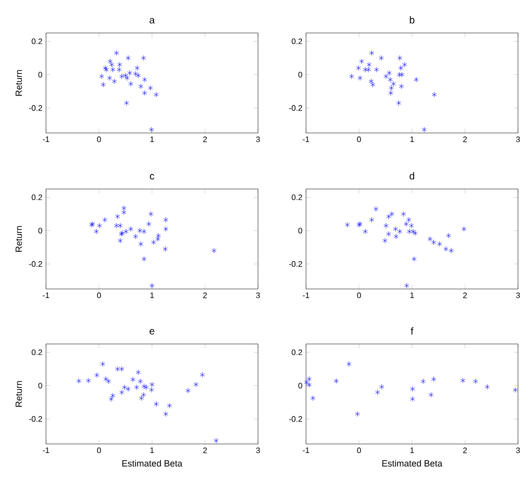 The image size is (523, 486). Describe the element at coordinates (412, 176) in the screenshot. I see `chart-title: d` at that location.